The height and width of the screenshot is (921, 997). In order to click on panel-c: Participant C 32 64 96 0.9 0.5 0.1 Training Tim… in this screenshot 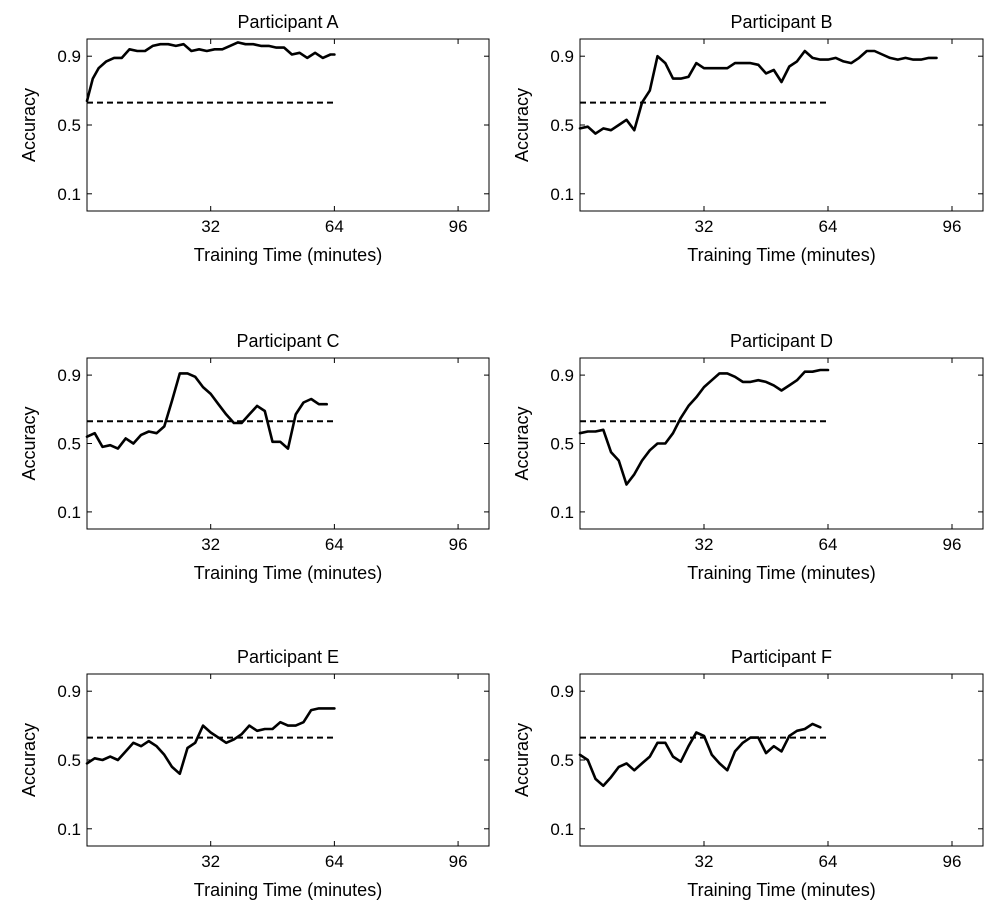, I will do `click(254, 457)`.